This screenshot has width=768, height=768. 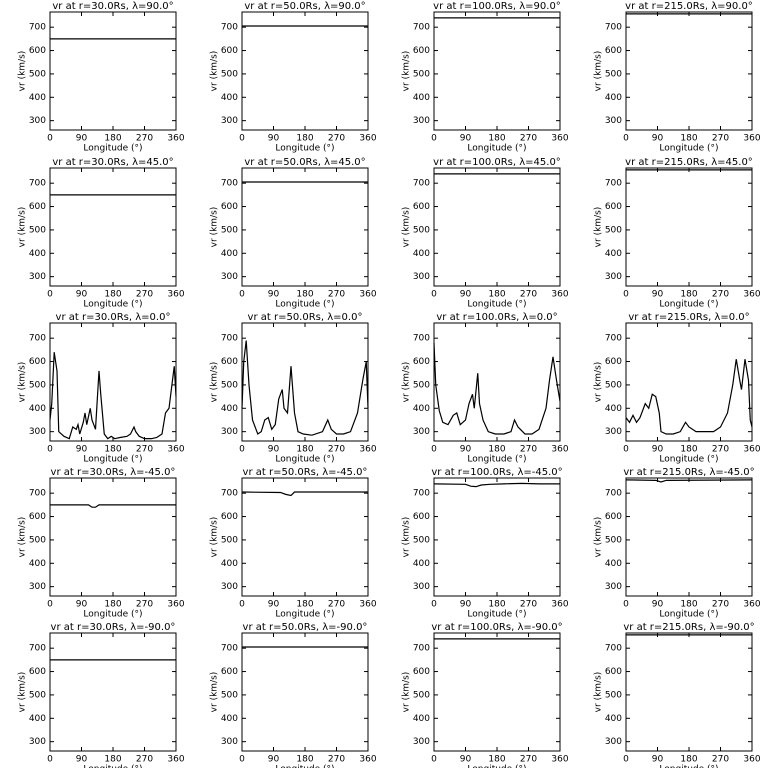 What do you see at coordinates (304, 6) in the screenshot?
I see `panel-title: vr at r=50.0Rs, λ=90.0°` at bounding box center [304, 6].